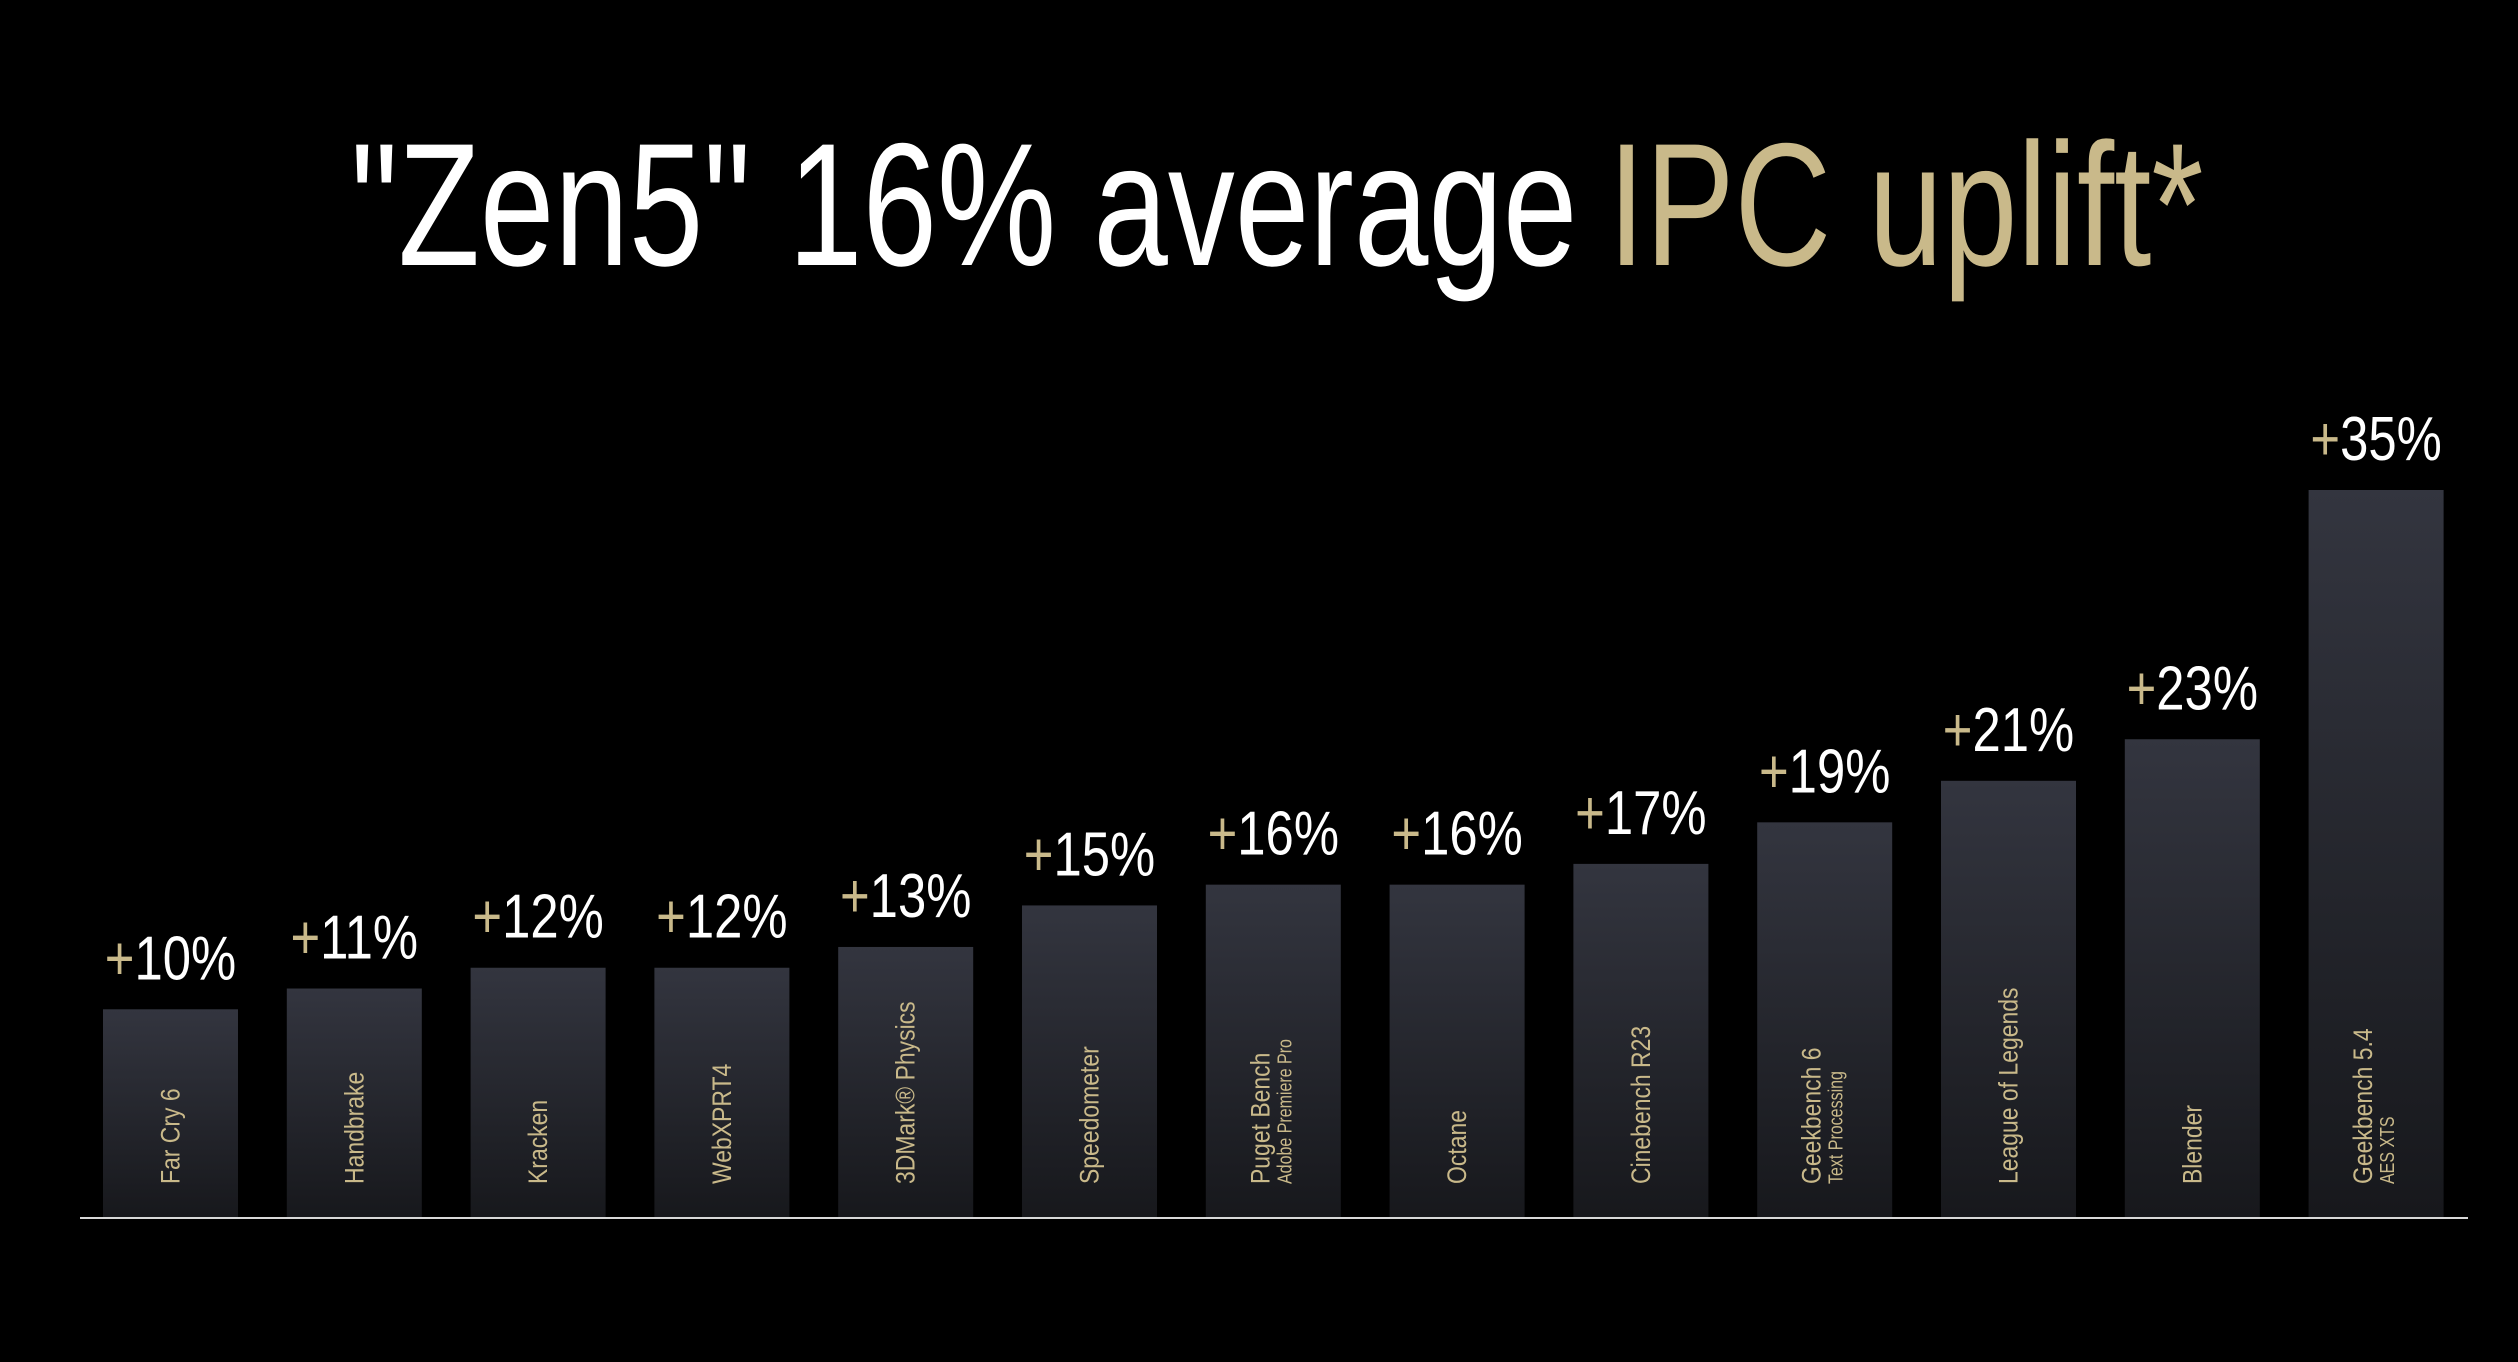  I want to click on value-number: 19%, so click(1840, 772).